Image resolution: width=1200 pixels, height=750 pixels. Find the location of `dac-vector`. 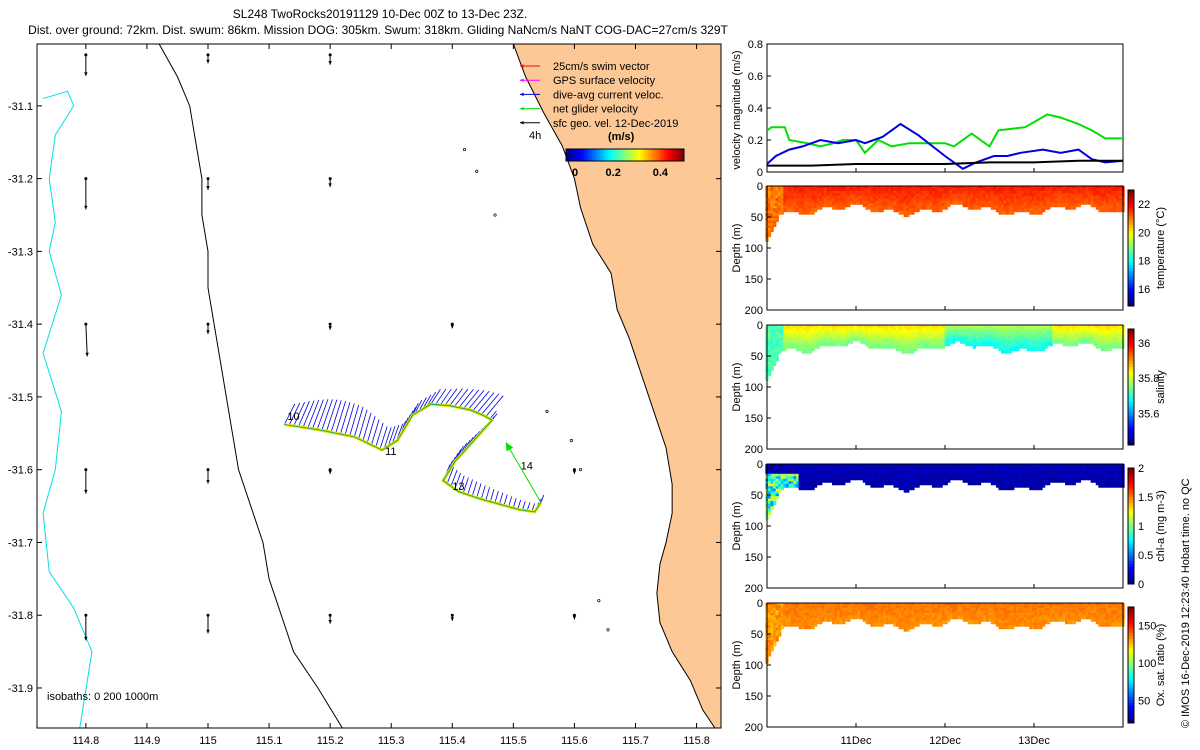

dac-vector is located at coordinates (466, 398).